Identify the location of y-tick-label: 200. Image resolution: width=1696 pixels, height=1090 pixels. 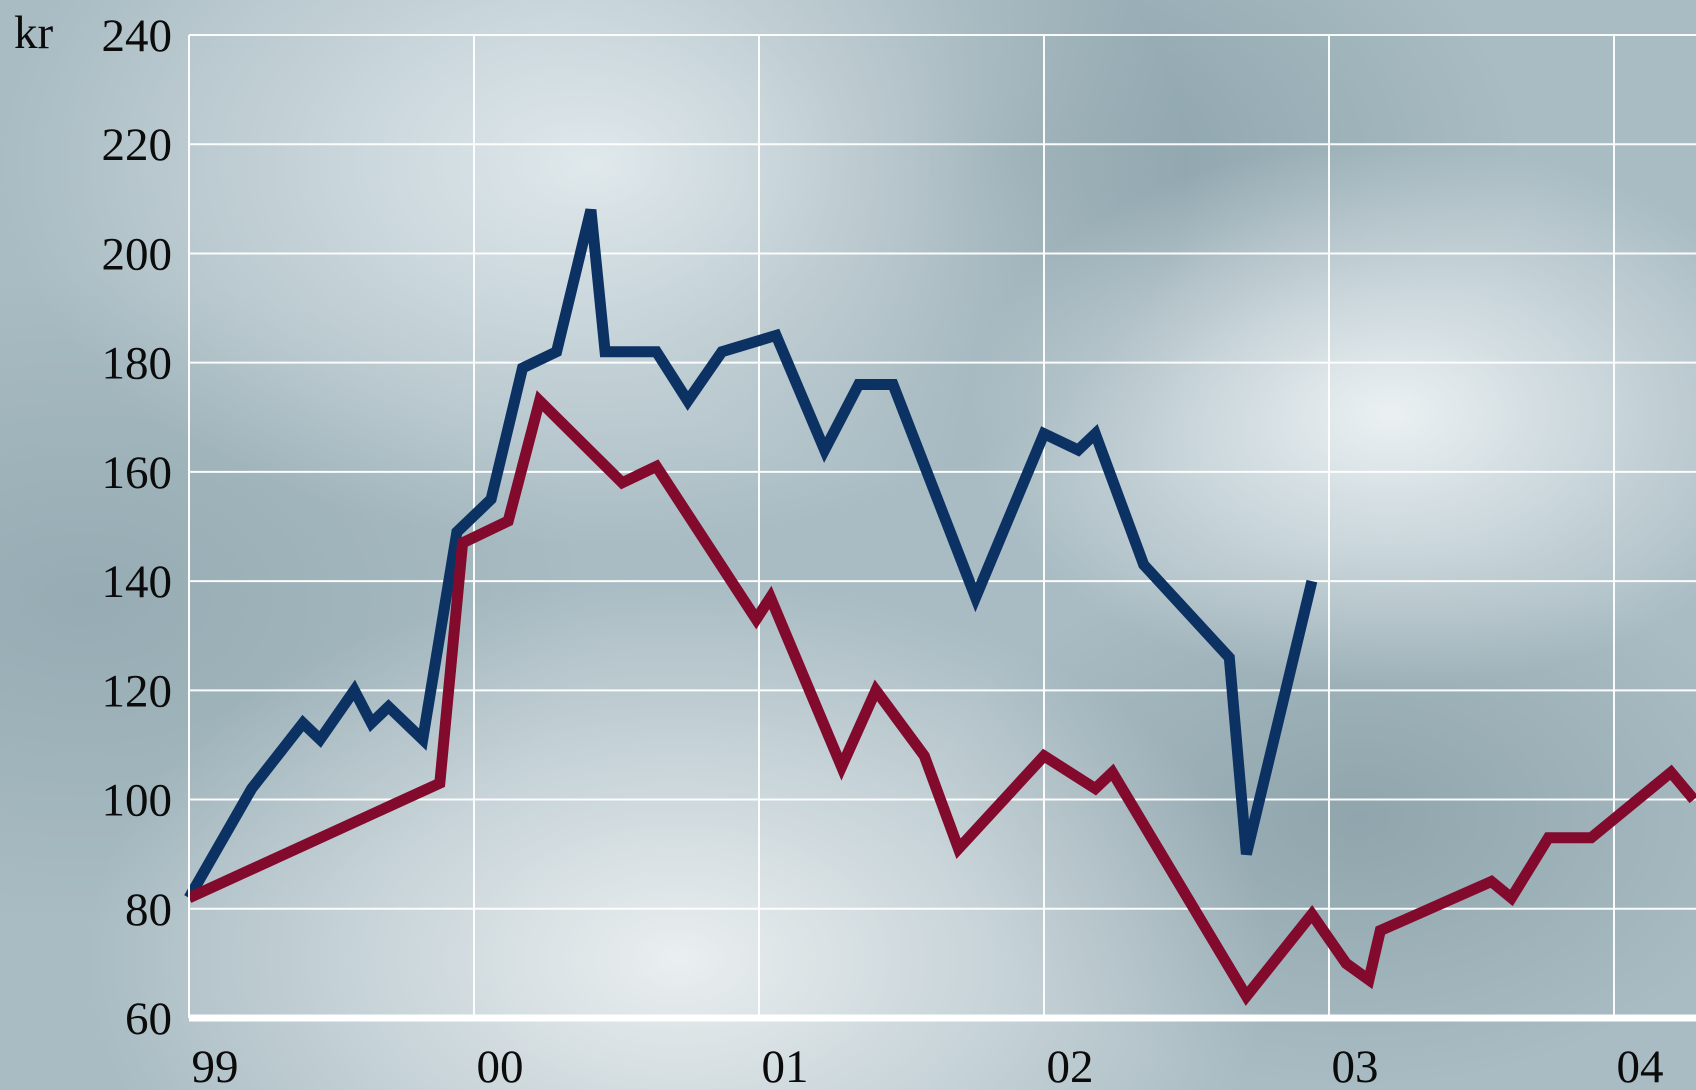
(137, 254).